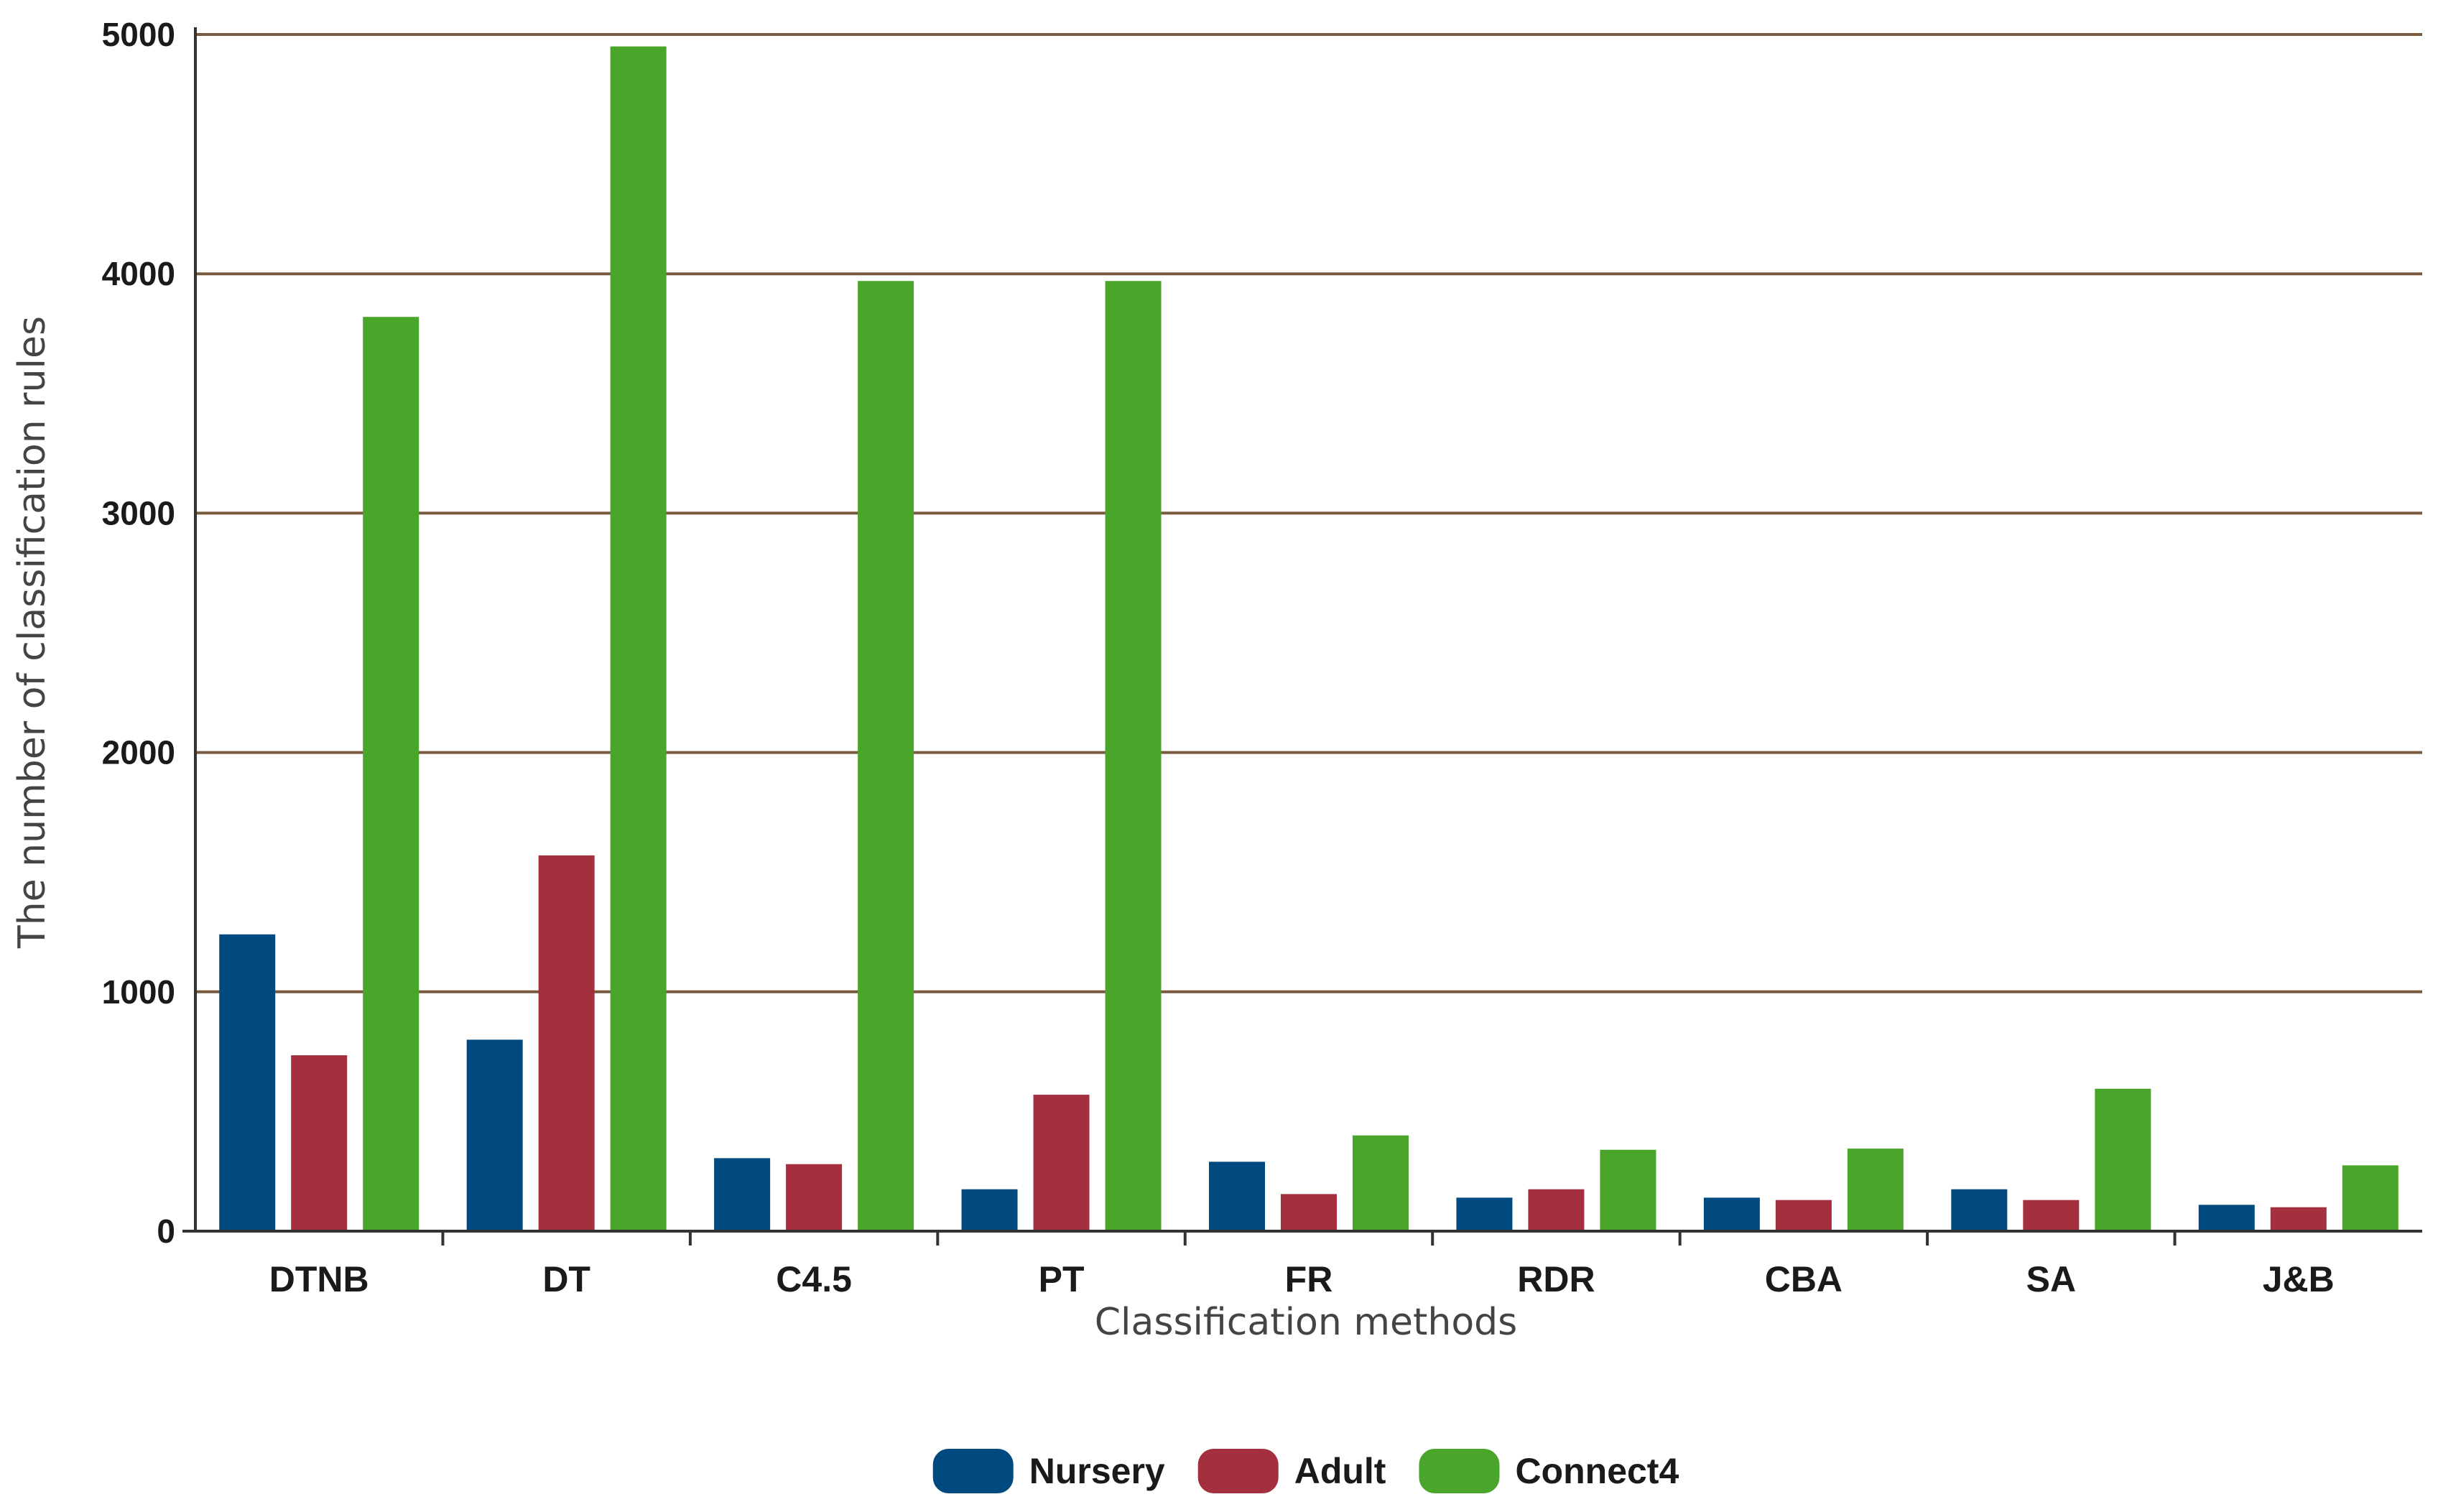  Describe the element at coordinates (166, 1231) in the screenshot. I see `y-tick-label: 0` at that location.